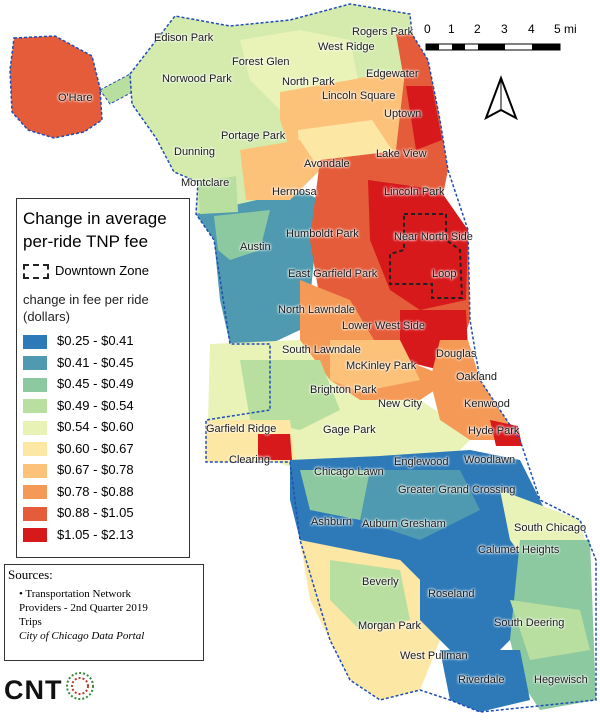 This screenshot has width=600, height=720. I want to click on label-lincoln-square: Lincoln Square, so click(359, 96).